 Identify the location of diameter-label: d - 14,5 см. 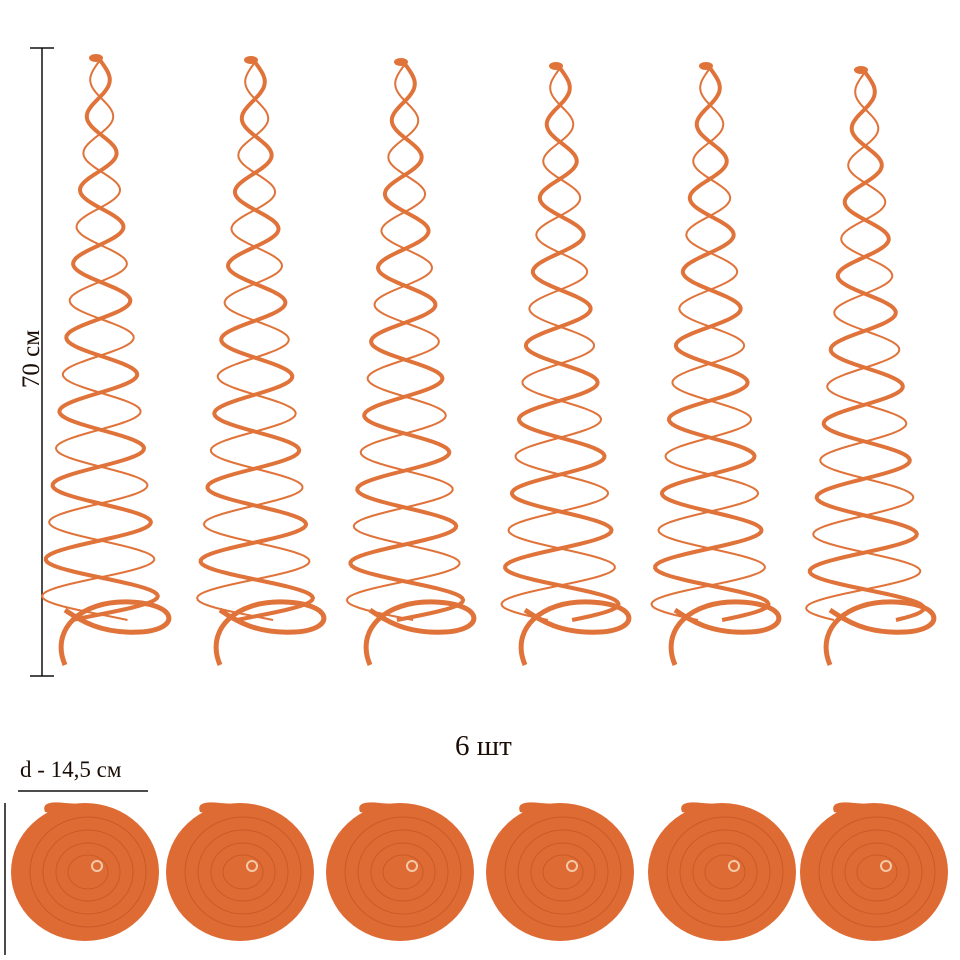
(71, 769).